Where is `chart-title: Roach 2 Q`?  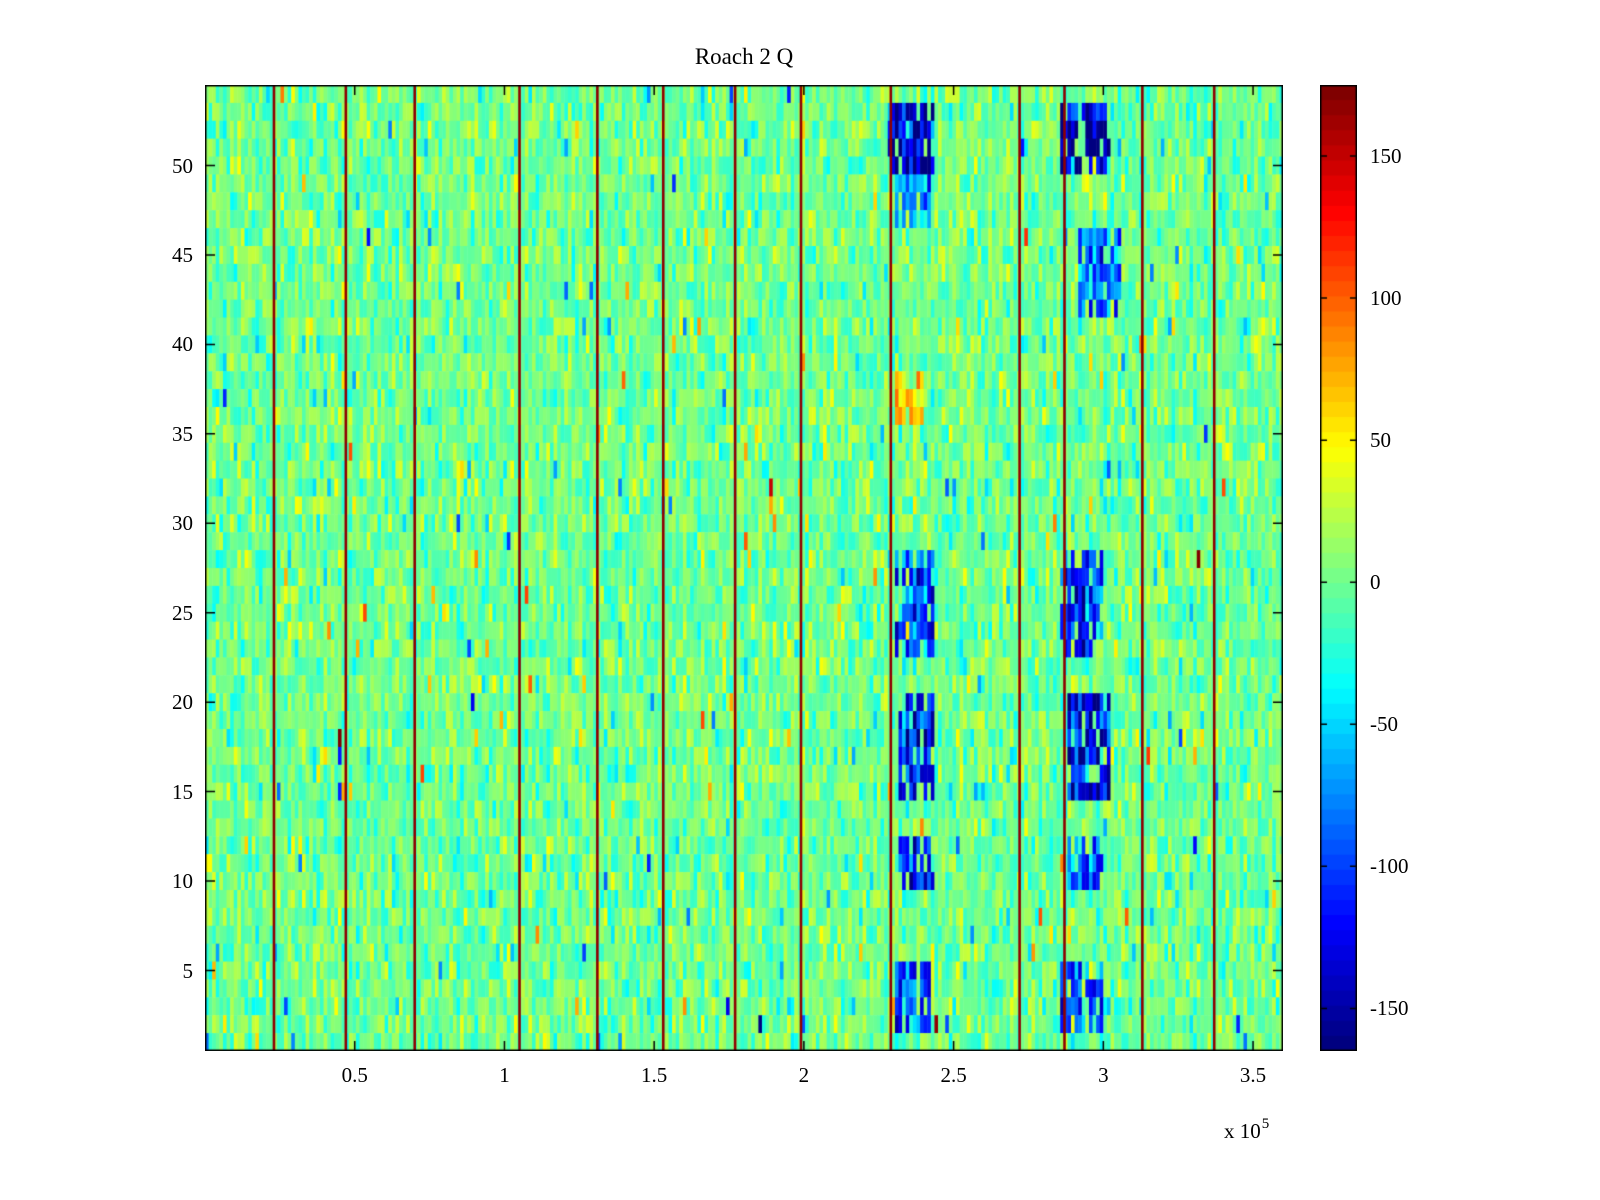
chart-title: Roach 2 Q is located at coordinates (744, 56).